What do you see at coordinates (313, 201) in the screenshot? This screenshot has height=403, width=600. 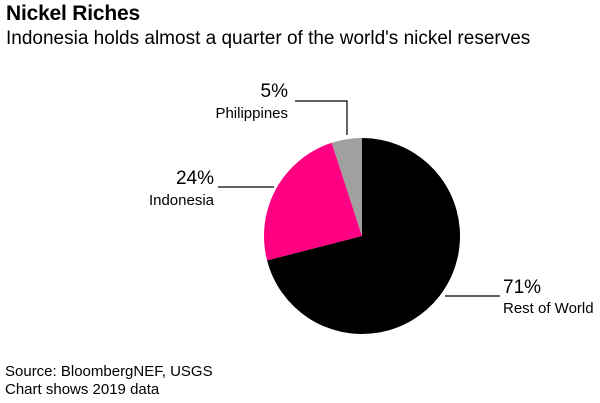 I see `pie-slice-indonesia` at bounding box center [313, 201].